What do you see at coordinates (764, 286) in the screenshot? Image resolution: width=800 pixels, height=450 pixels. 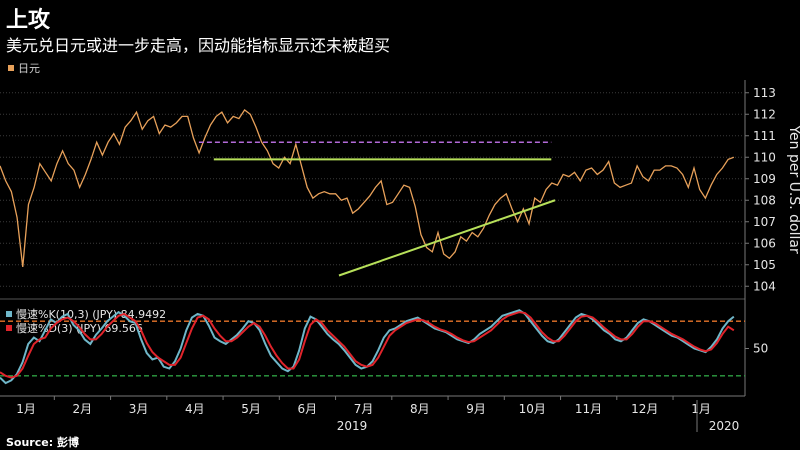 I see `price-tick-label: 104` at bounding box center [764, 286].